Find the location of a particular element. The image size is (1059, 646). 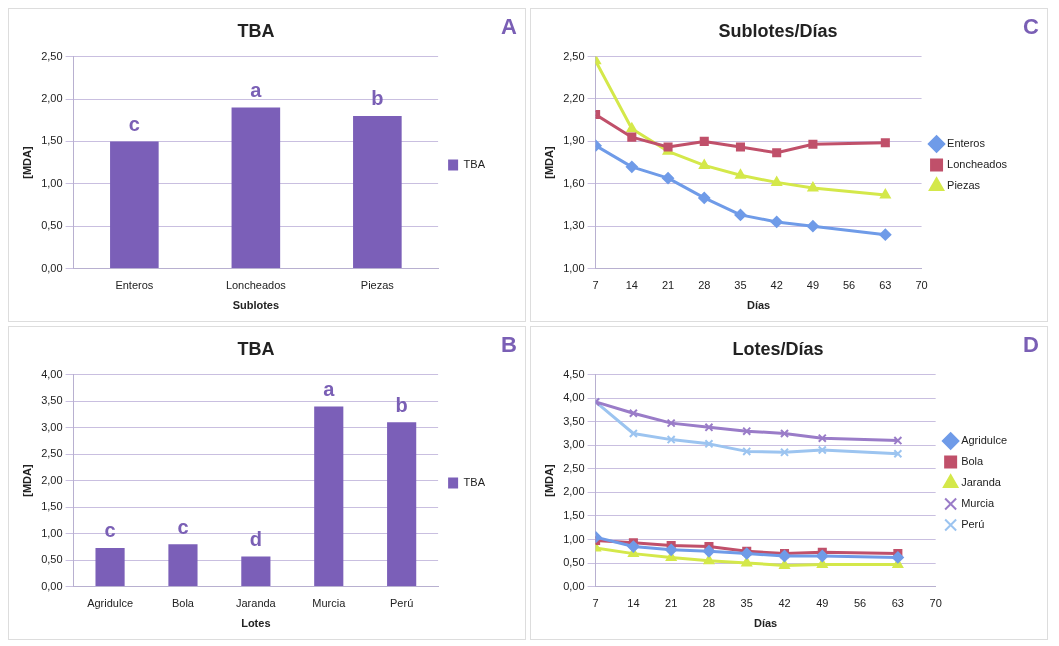

text: A is located at coordinates (509, 27).